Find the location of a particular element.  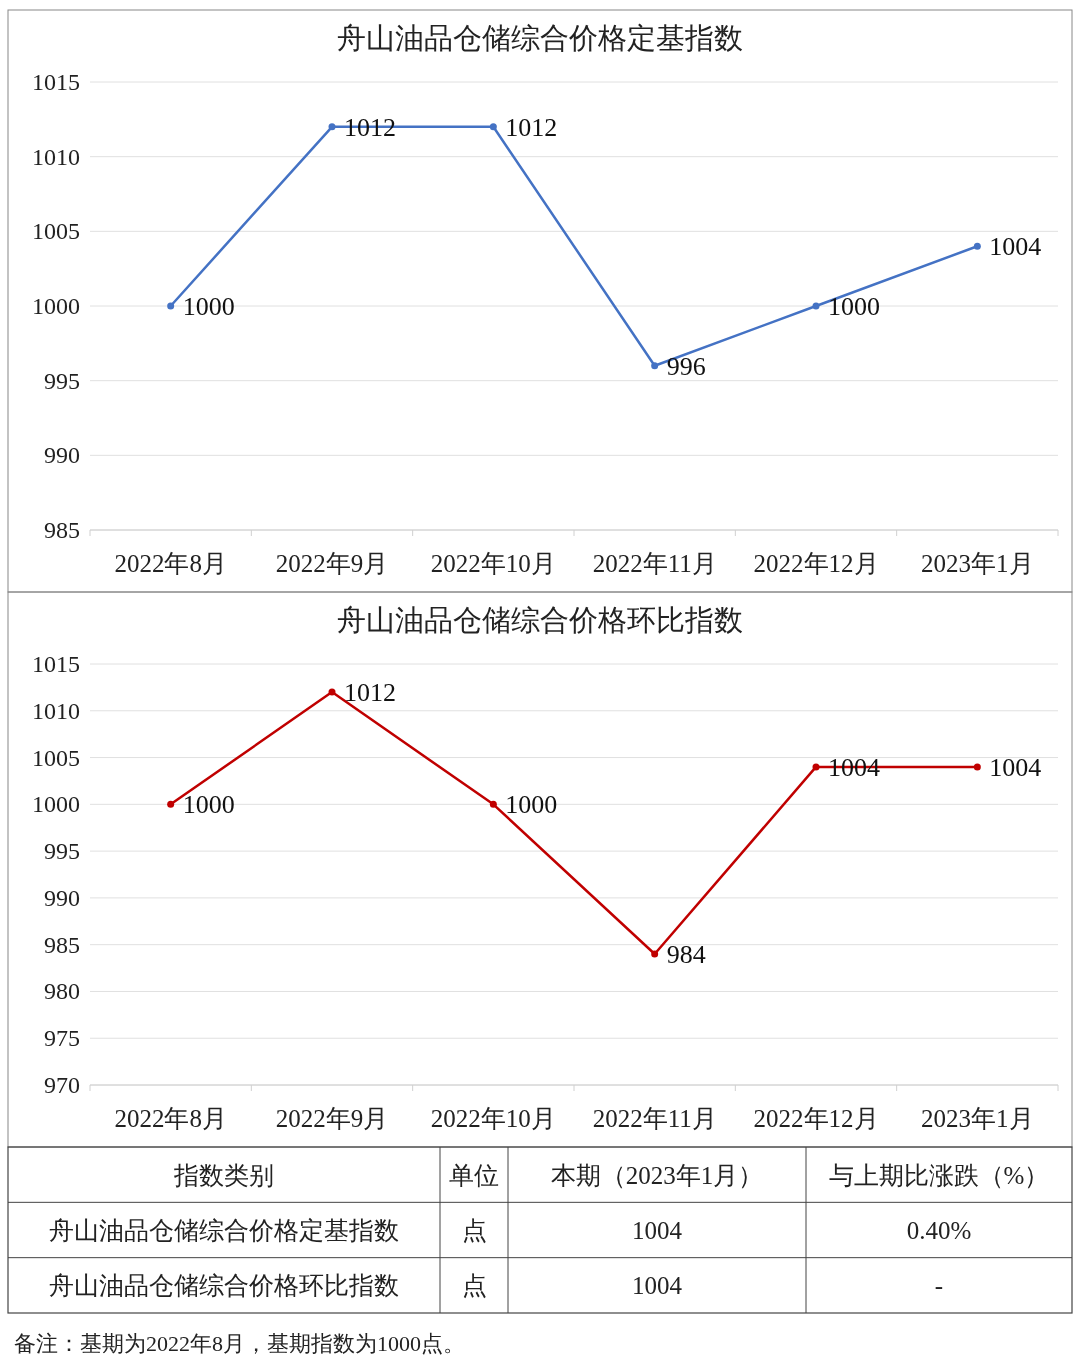

text: 舟山油品仓储综合价格定基指数 is located at coordinates (224, 1230).